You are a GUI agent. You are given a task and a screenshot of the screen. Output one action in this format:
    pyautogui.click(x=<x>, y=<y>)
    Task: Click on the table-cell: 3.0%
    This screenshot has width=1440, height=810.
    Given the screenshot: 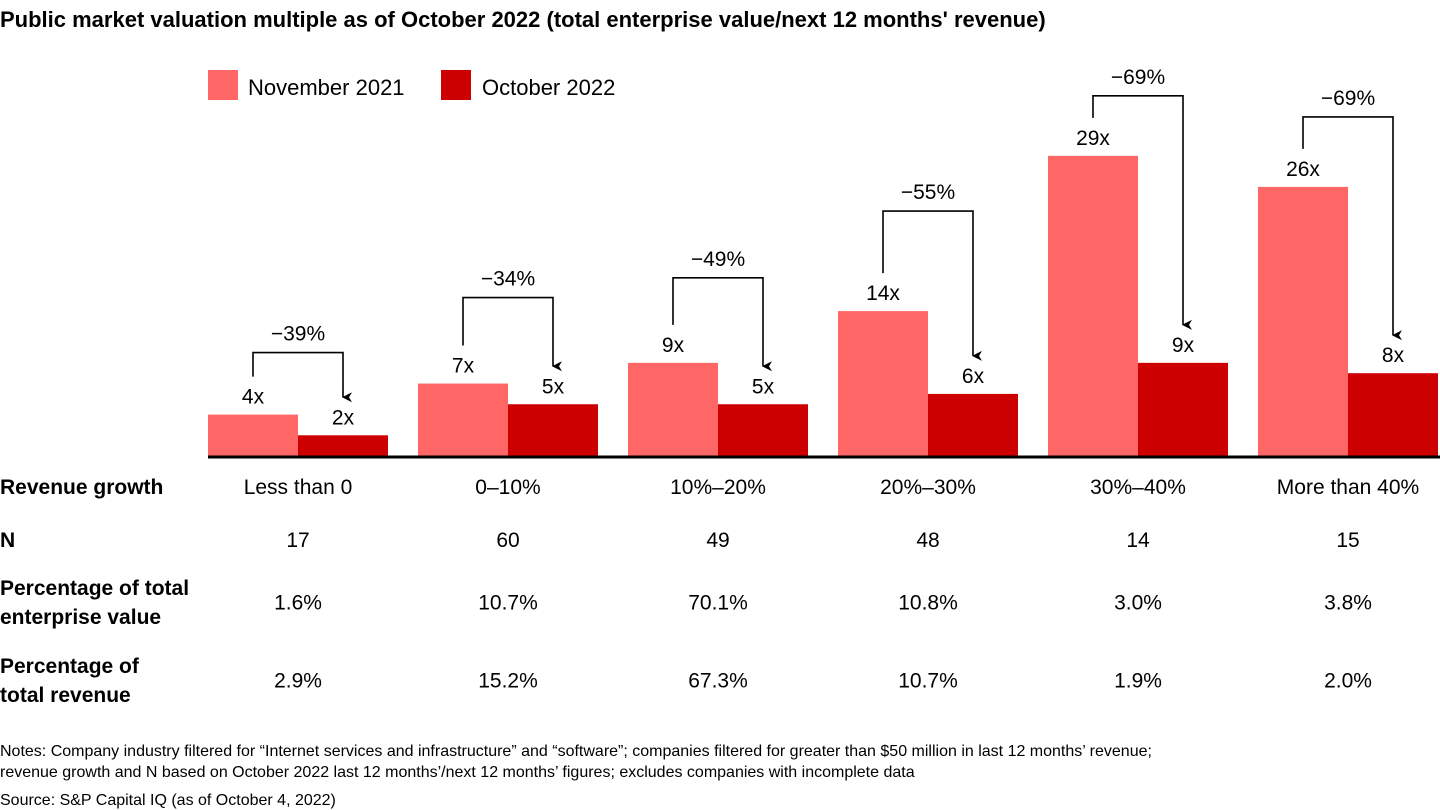 What is the action you would take?
    pyautogui.click(x=1138, y=603)
    